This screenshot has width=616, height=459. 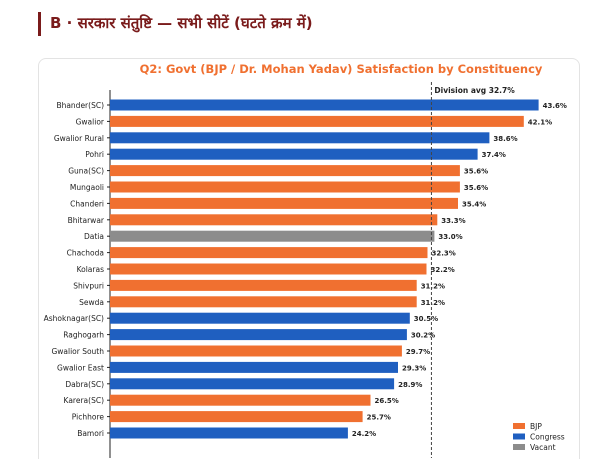 I want to click on value-label: 29.3%, so click(x=414, y=368).